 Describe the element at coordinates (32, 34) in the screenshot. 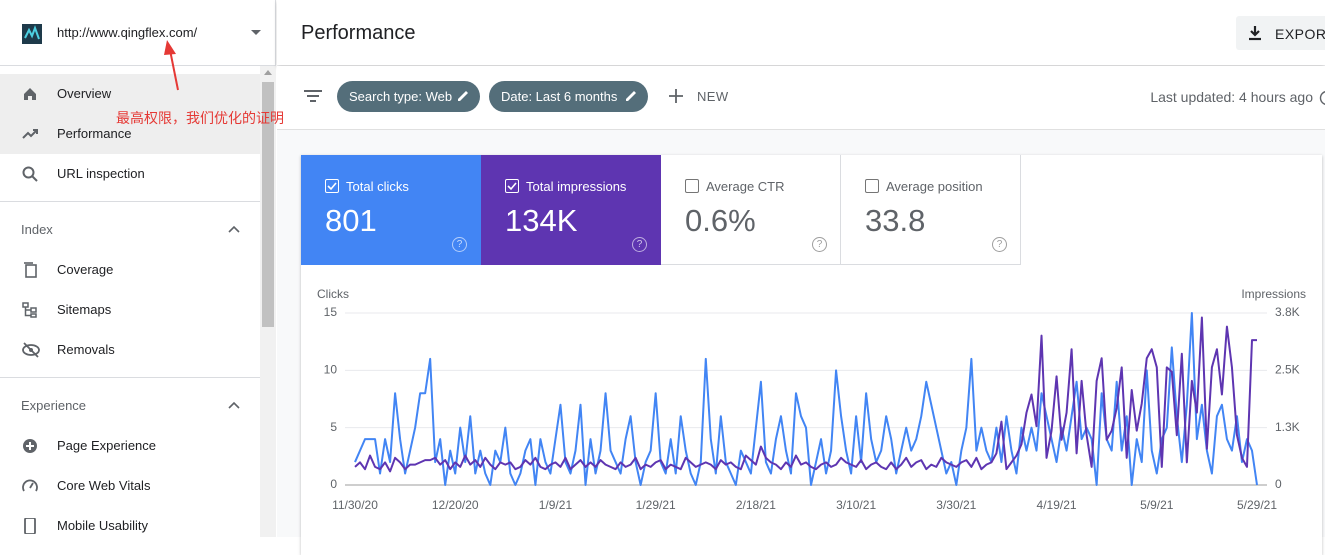

I see `site-favicon` at that location.